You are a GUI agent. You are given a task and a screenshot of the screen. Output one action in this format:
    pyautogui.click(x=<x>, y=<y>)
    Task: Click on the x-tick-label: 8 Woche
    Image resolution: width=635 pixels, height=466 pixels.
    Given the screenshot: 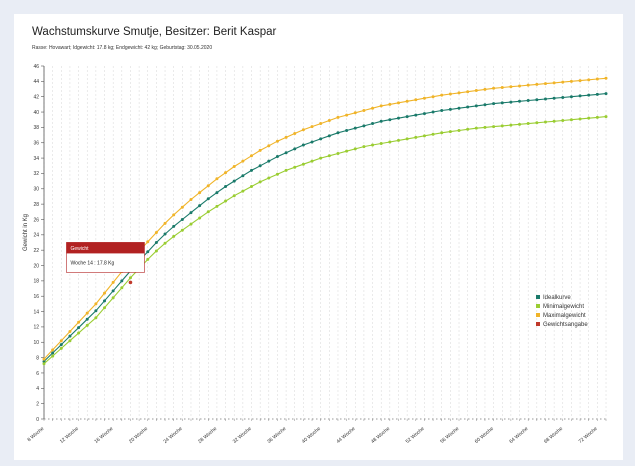 What is the action you would take?
    pyautogui.click(x=35, y=434)
    